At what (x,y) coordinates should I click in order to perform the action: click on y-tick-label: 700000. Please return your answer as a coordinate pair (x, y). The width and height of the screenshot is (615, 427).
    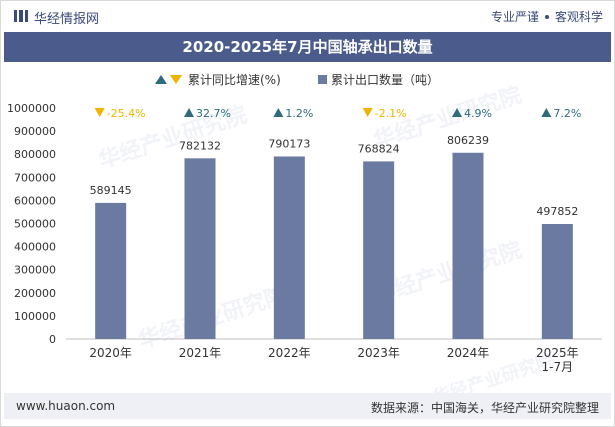
    Looking at the image, I should click on (35, 177).